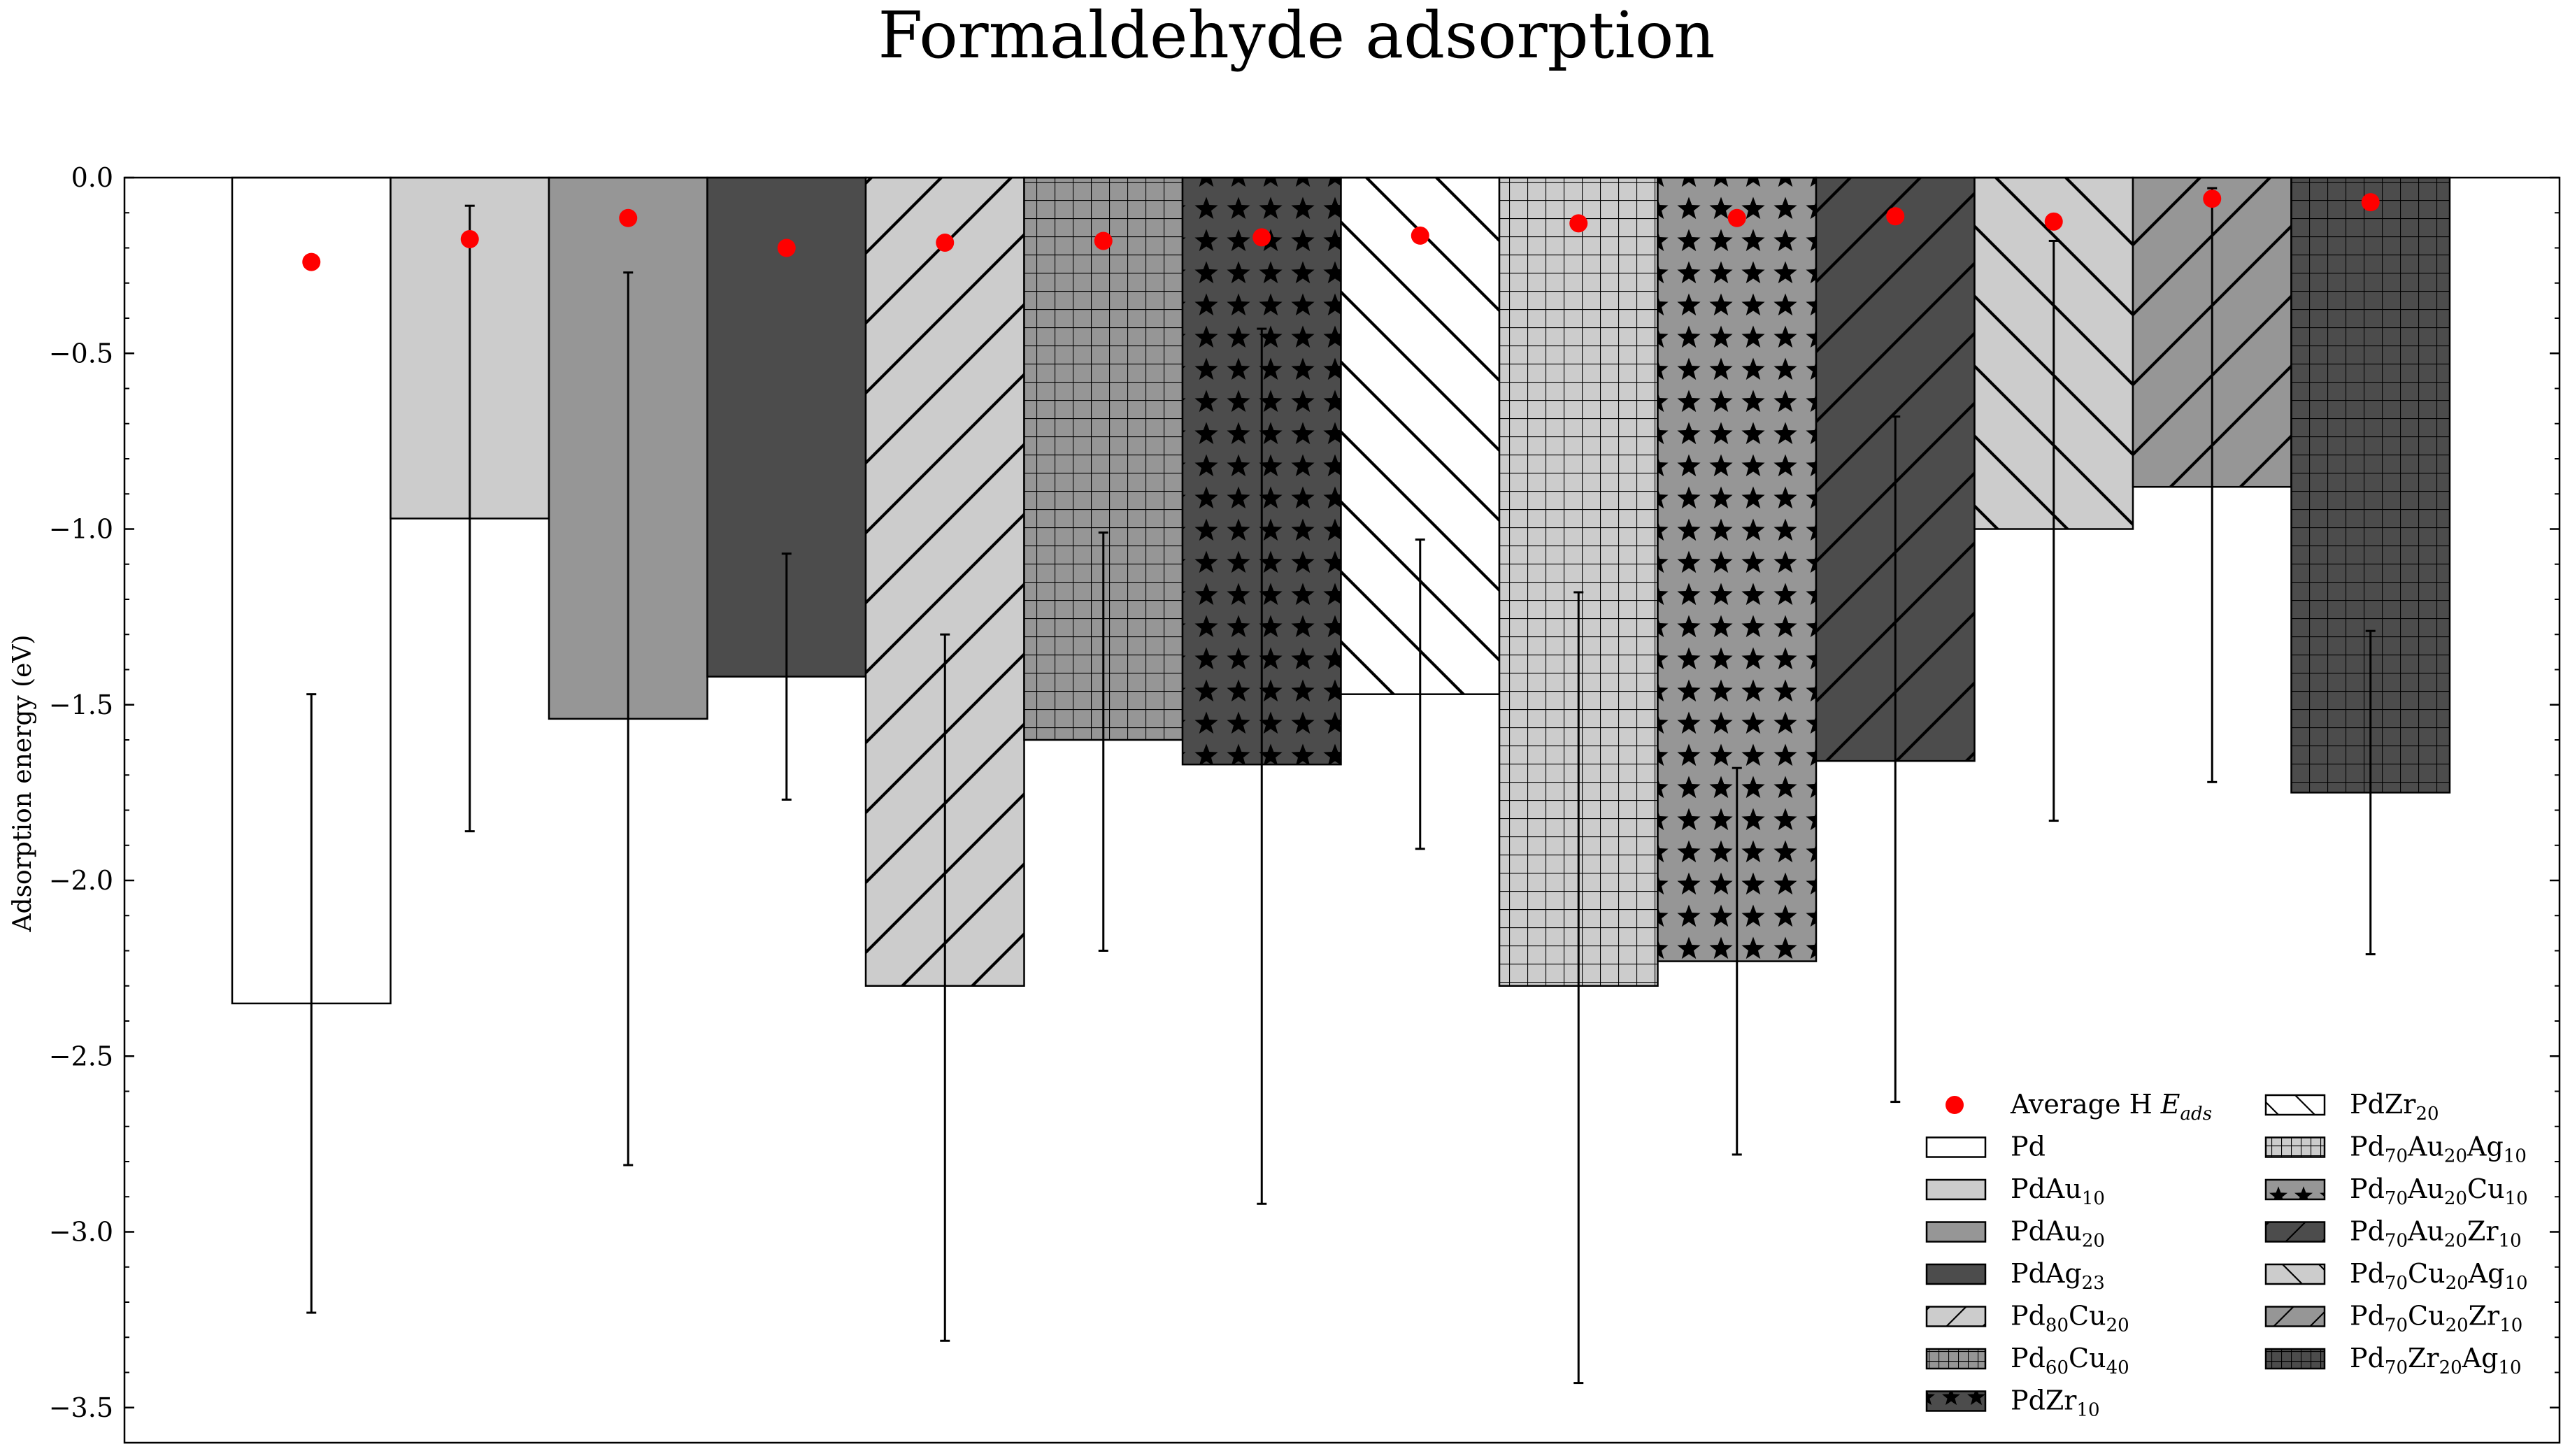 This screenshot has width=2570, height=1456. Describe the element at coordinates (2111, 1107) in the screenshot. I see `legend-label-average-h-eads: Average H Eads` at that location.